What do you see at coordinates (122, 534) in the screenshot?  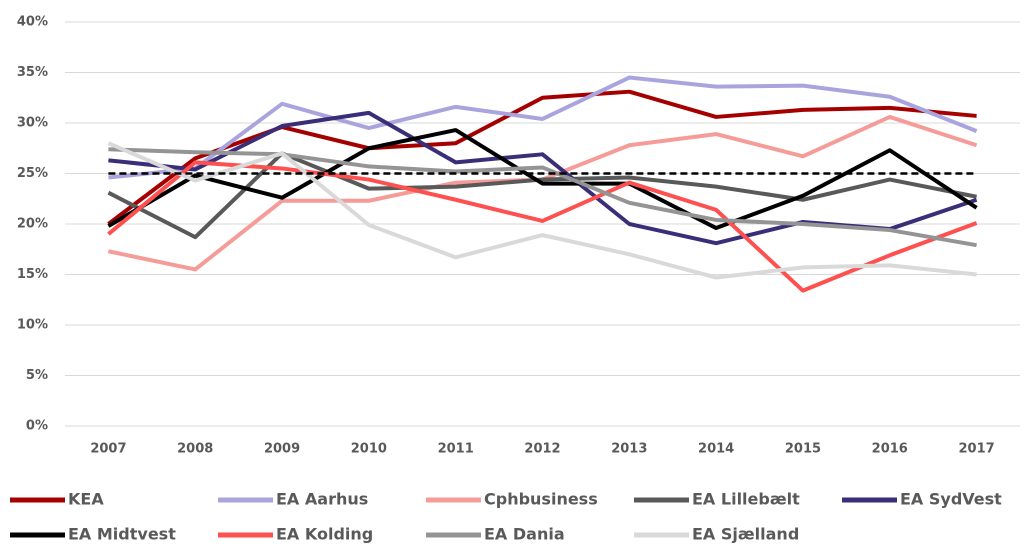 I see `legend-label: EA Midtvest` at bounding box center [122, 534].